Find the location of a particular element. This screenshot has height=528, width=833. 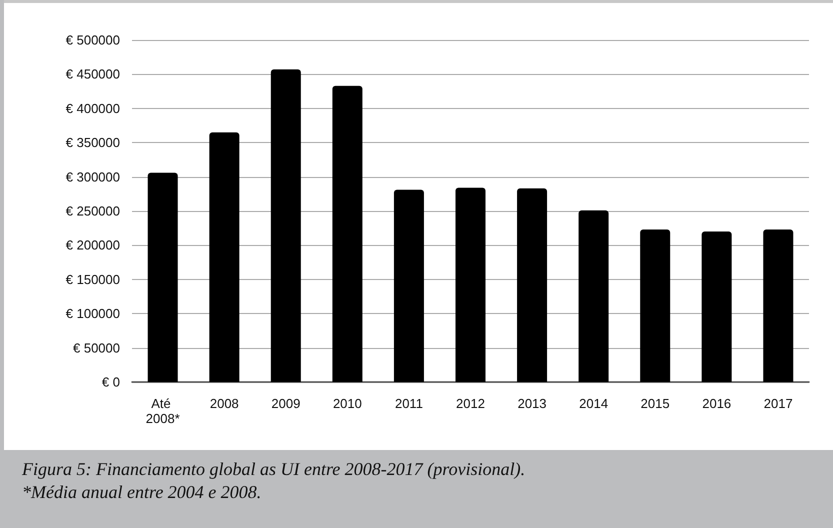

y-tick-label: € 300000 is located at coordinates (93, 176).